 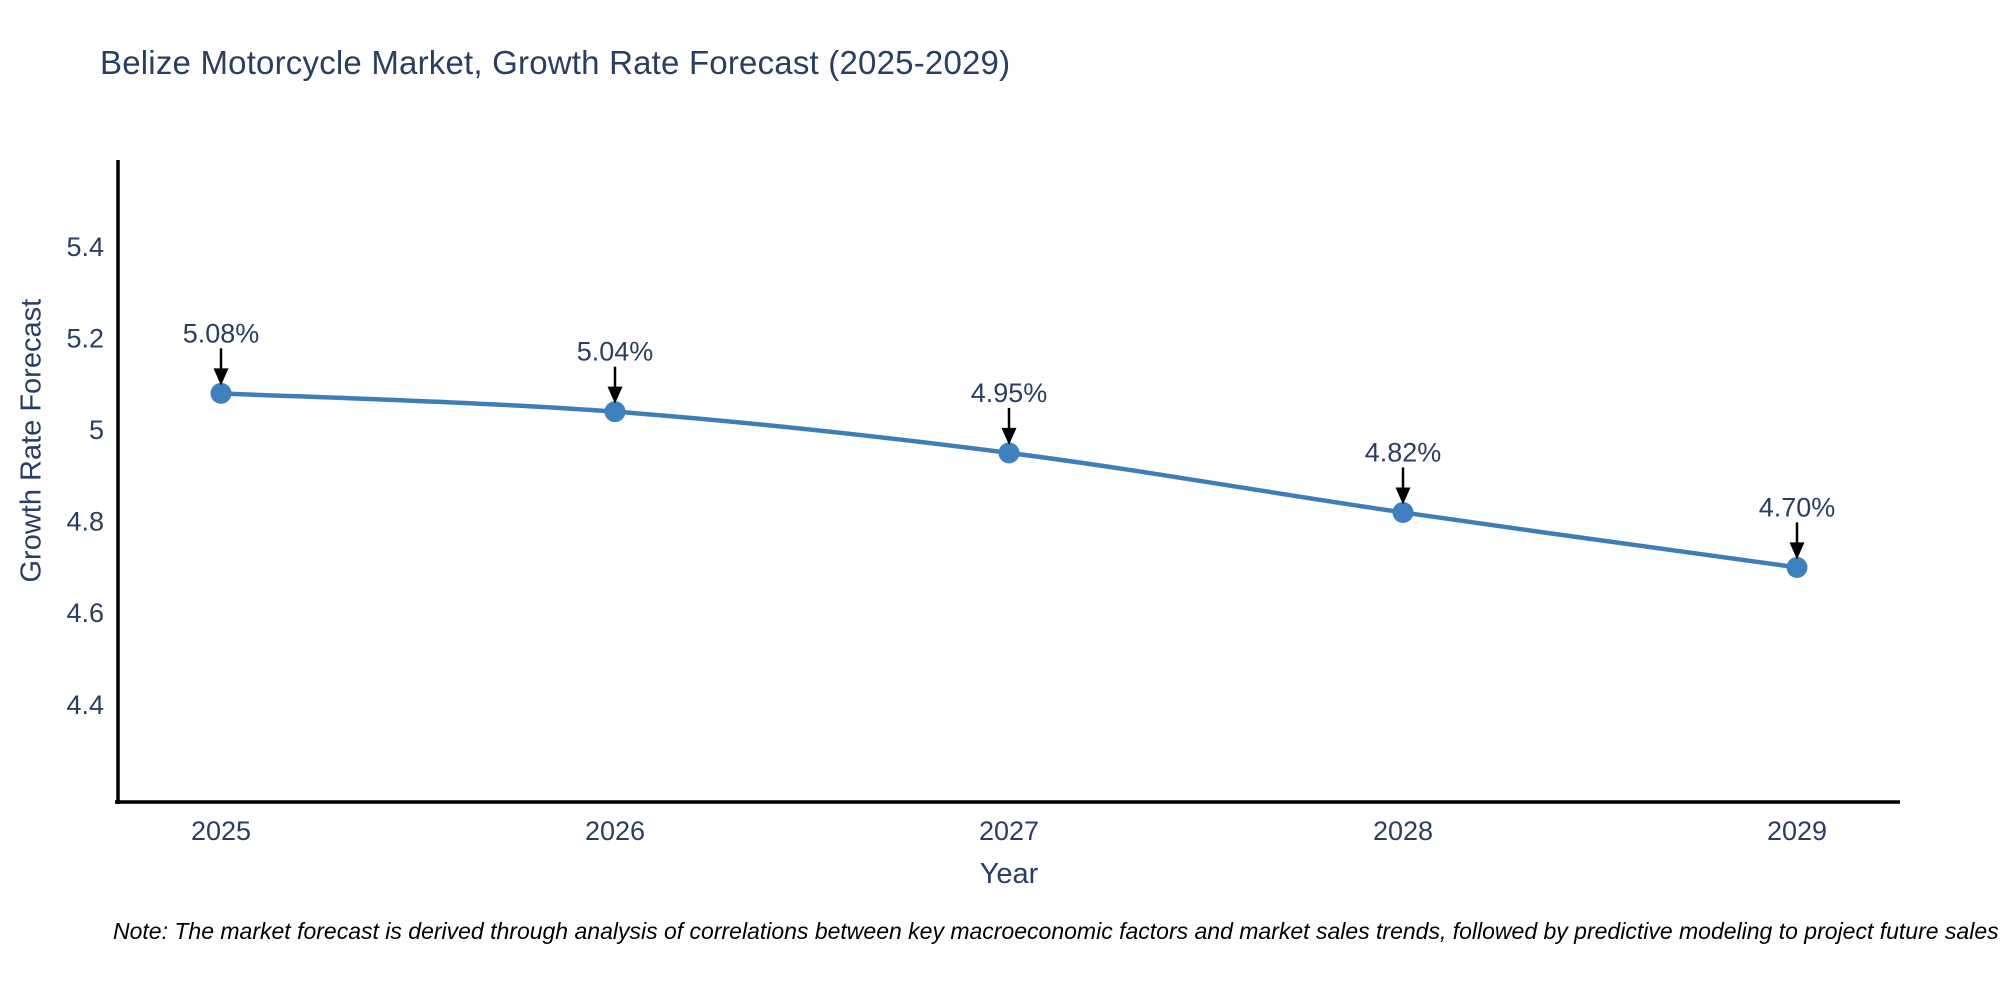 What do you see at coordinates (85, 522) in the screenshot?
I see `y-tick-label: 4.8` at bounding box center [85, 522].